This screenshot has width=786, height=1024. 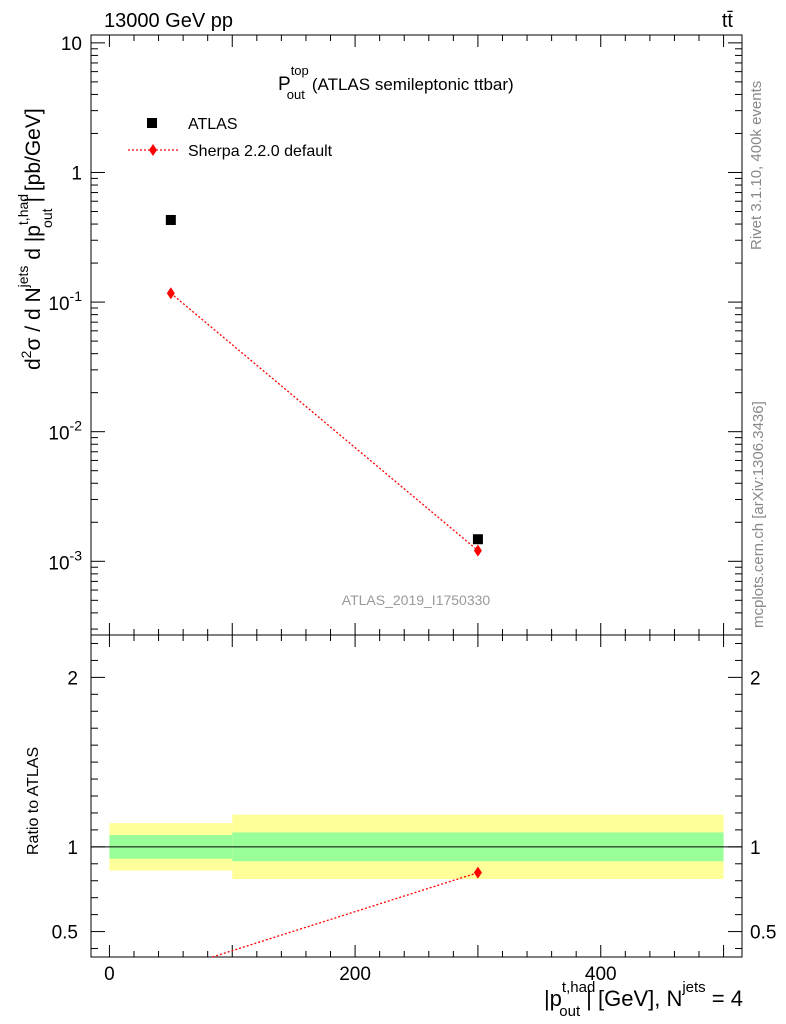 I want to click on mcplots-label: mcplots.cern.ch [arXiv:1306.3436], so click(x=758, y=514).